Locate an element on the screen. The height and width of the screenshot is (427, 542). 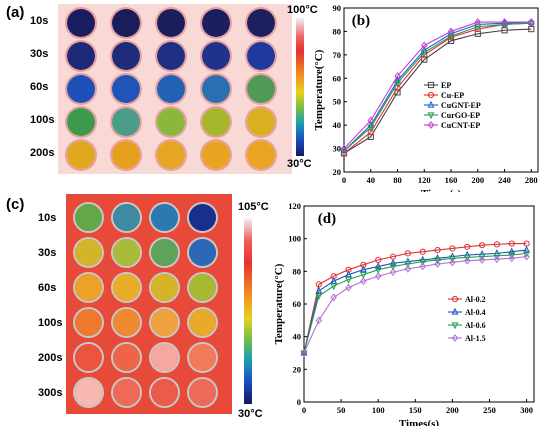
y-tick-label: 20 is located at coordinates (297, 369).